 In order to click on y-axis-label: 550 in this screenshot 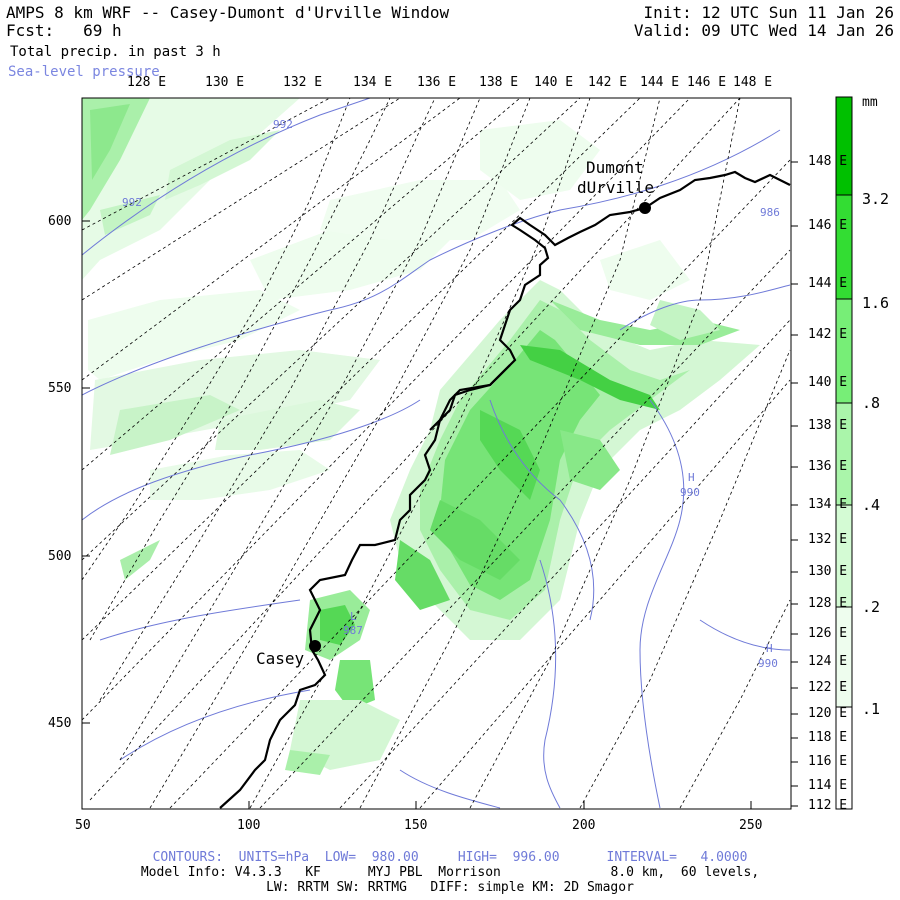, I will do `click(60, 388)`.